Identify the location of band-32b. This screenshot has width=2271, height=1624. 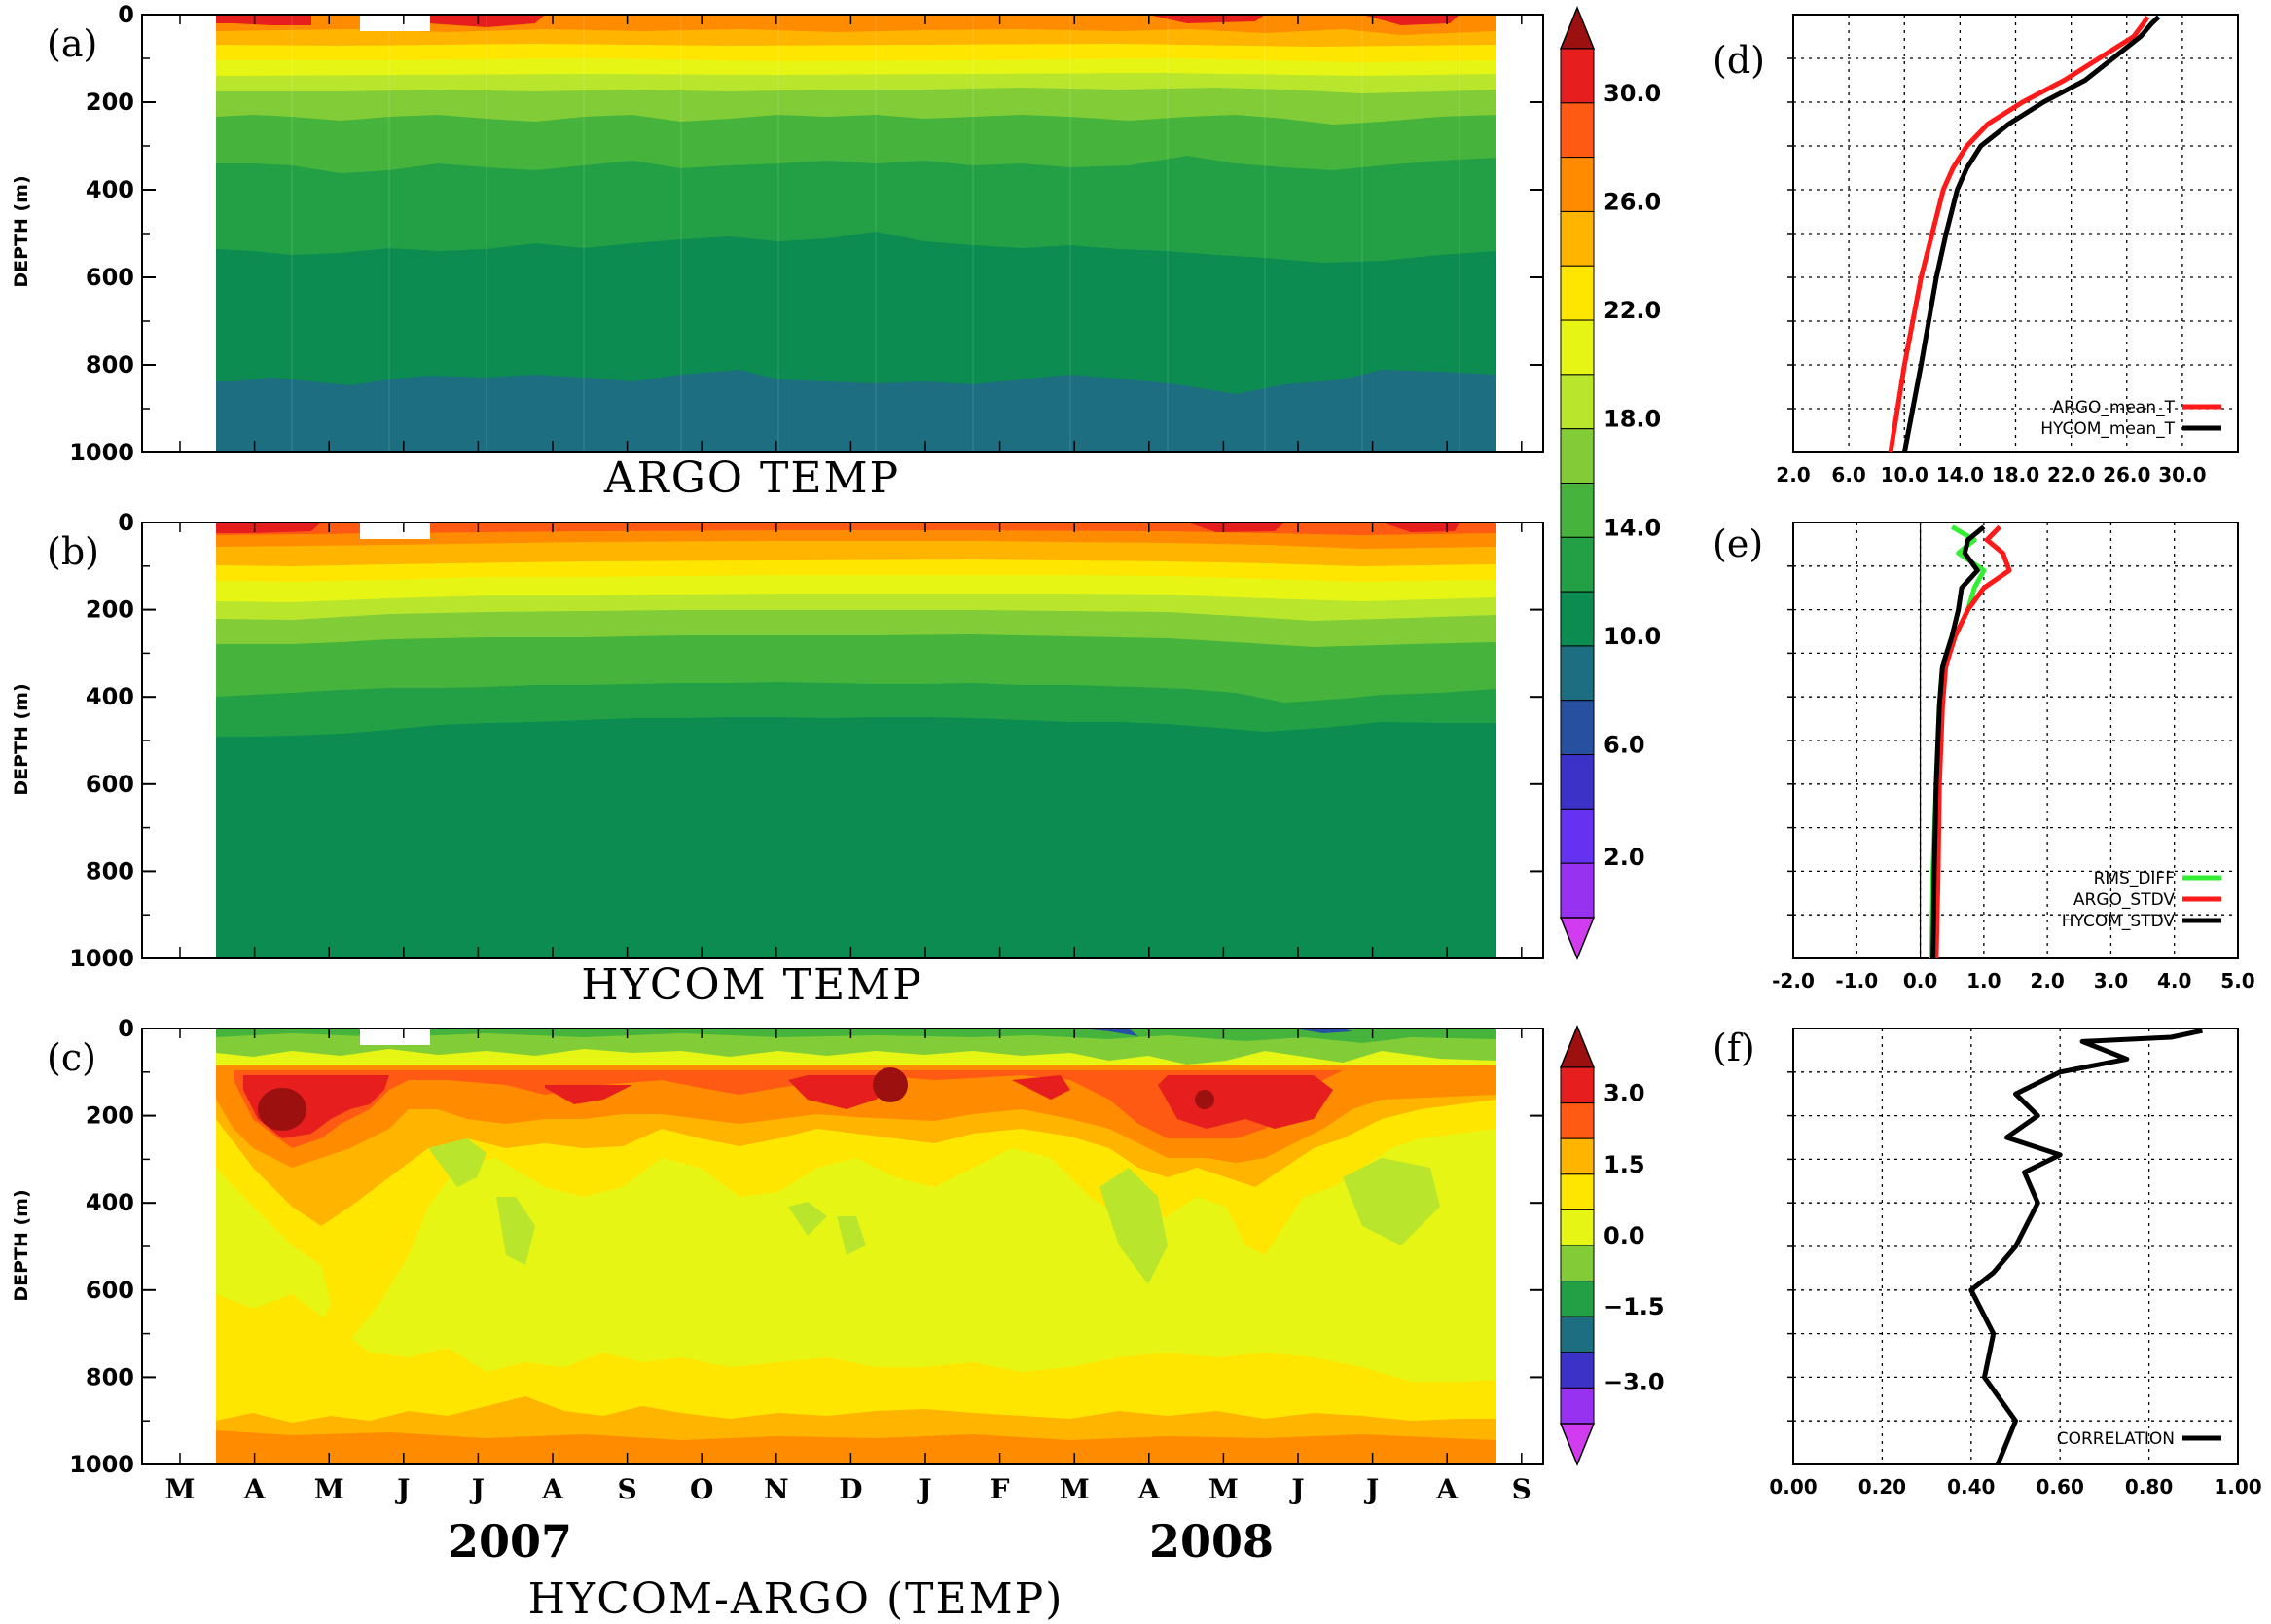
(838, 528).